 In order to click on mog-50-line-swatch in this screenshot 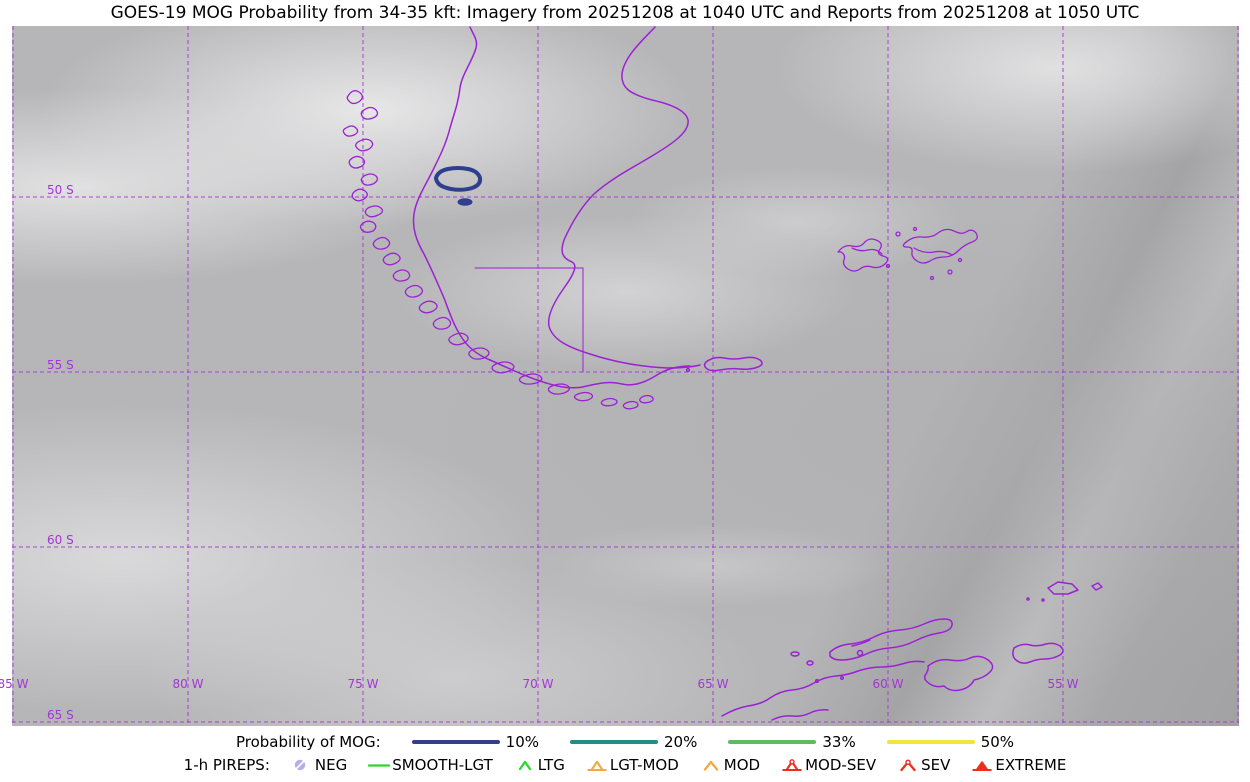, I will do `click(930, 742)`.